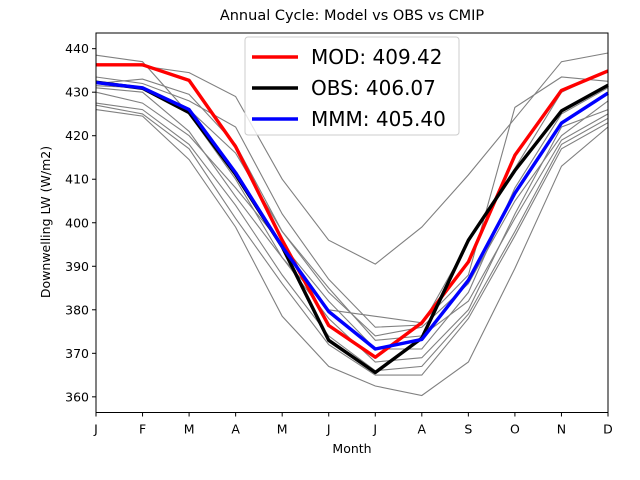 This screenshot has height=480, width=640. What do you see at coordinates (515, 429) in the screenshot?
I see `x-tick-label: O` at bounding box center [515, 429].